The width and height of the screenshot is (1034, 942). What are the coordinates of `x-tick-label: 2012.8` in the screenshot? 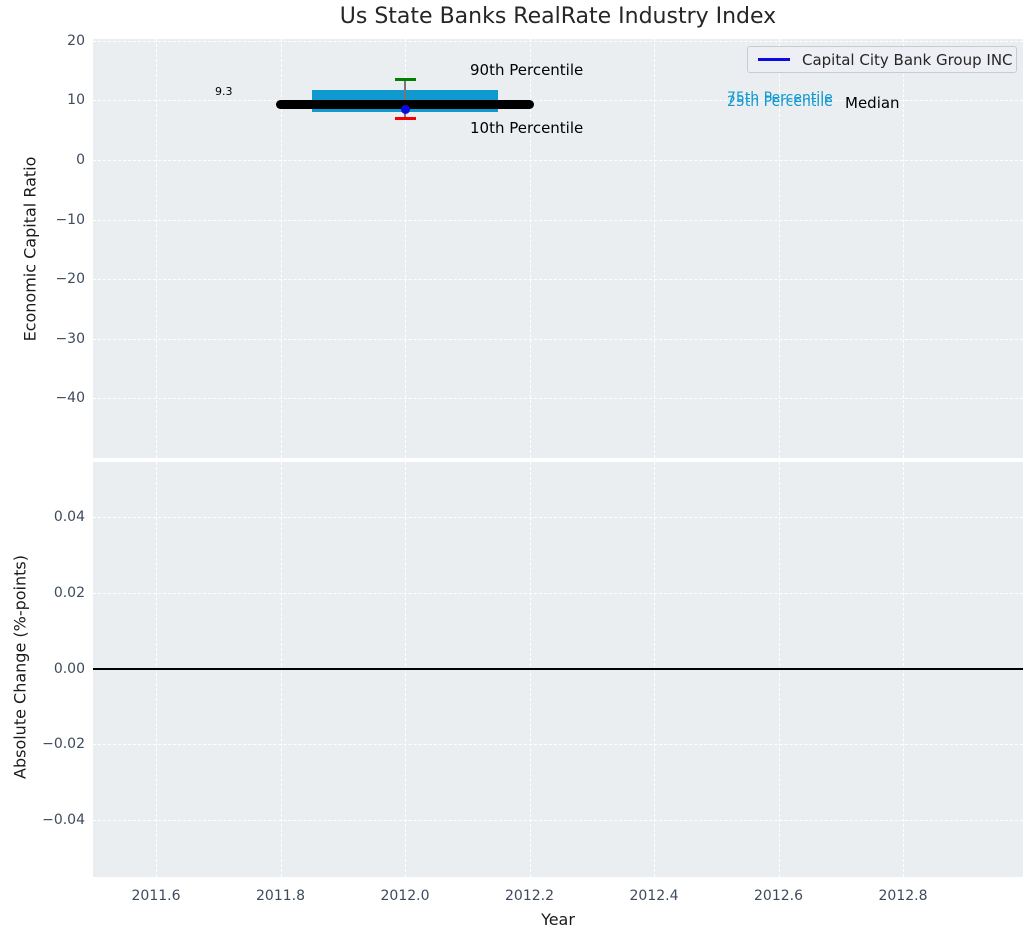 It's located at (903, 896).